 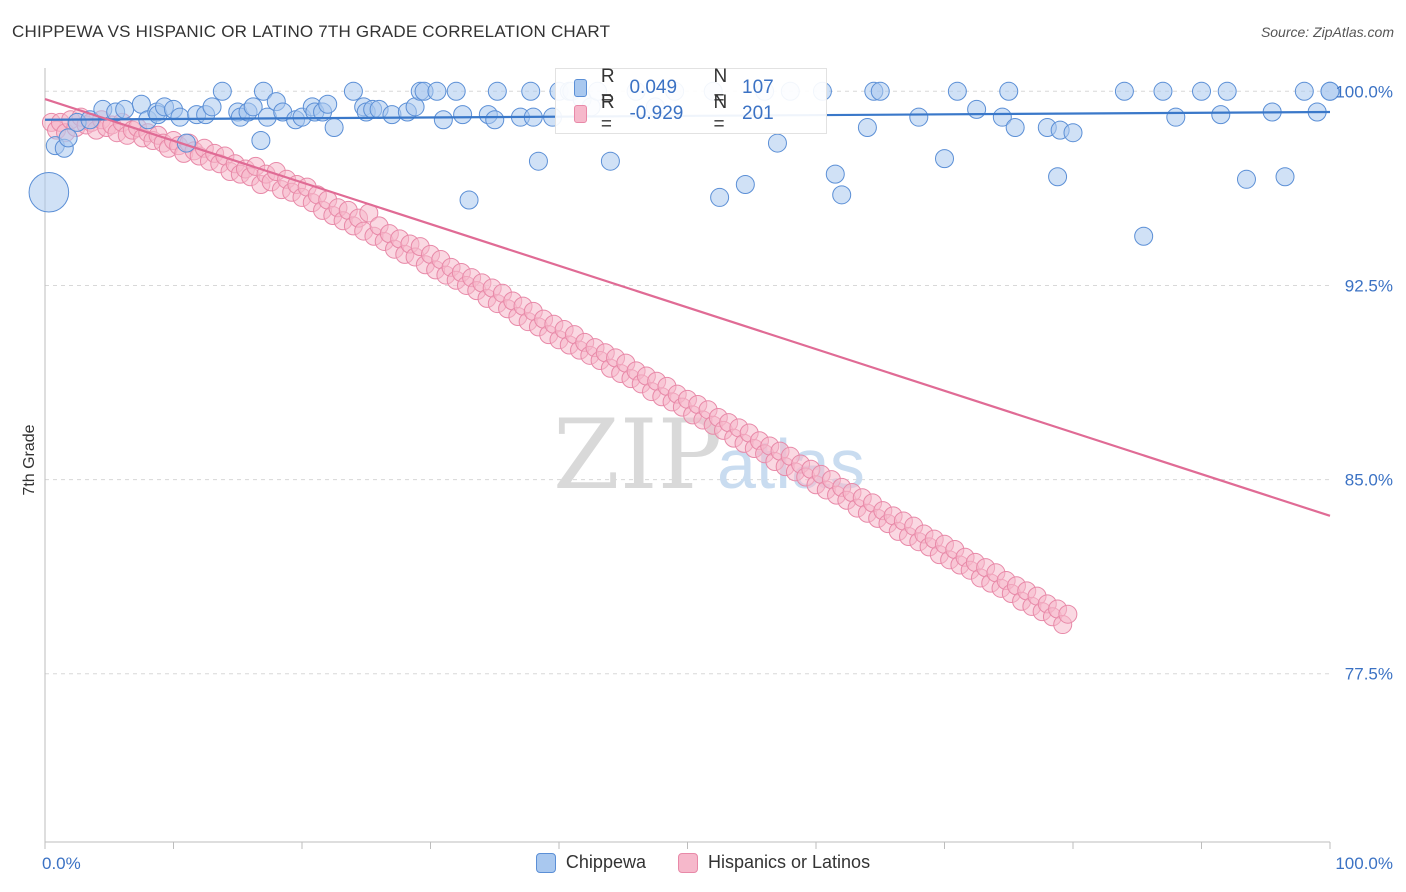 I want to click on legend-label-hispanic: Hispanics or Latinos, so click(x=789, y=862).